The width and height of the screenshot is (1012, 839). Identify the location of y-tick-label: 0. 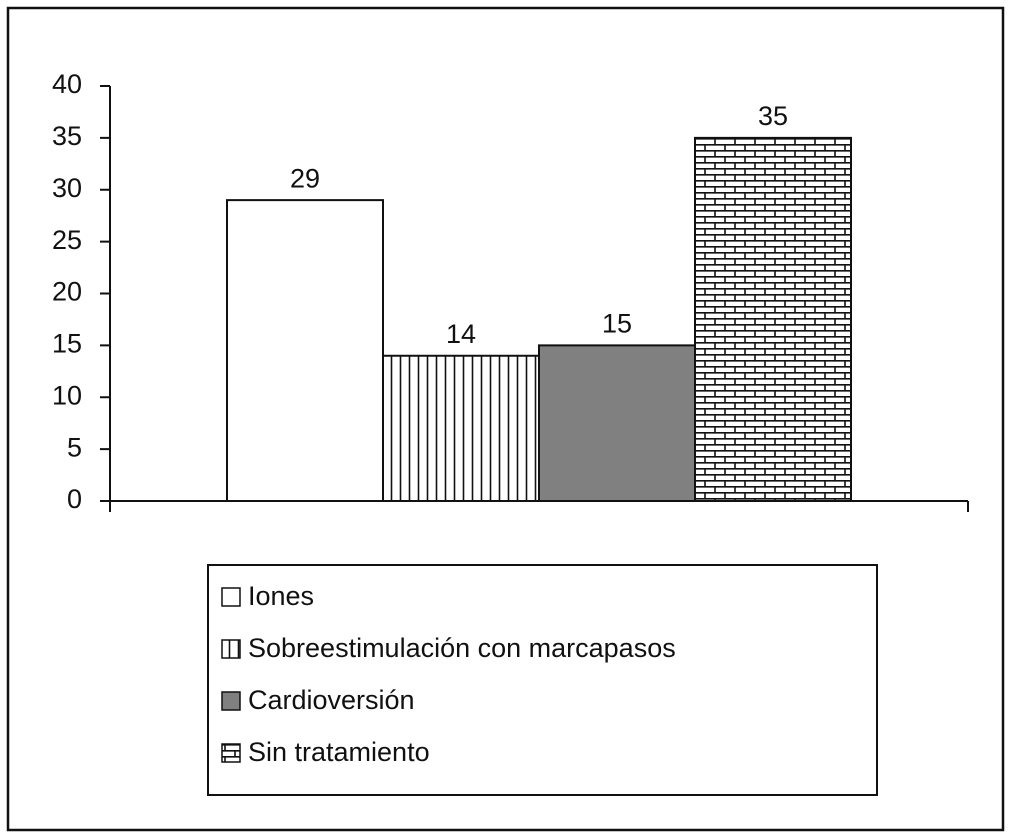
(74, 499).